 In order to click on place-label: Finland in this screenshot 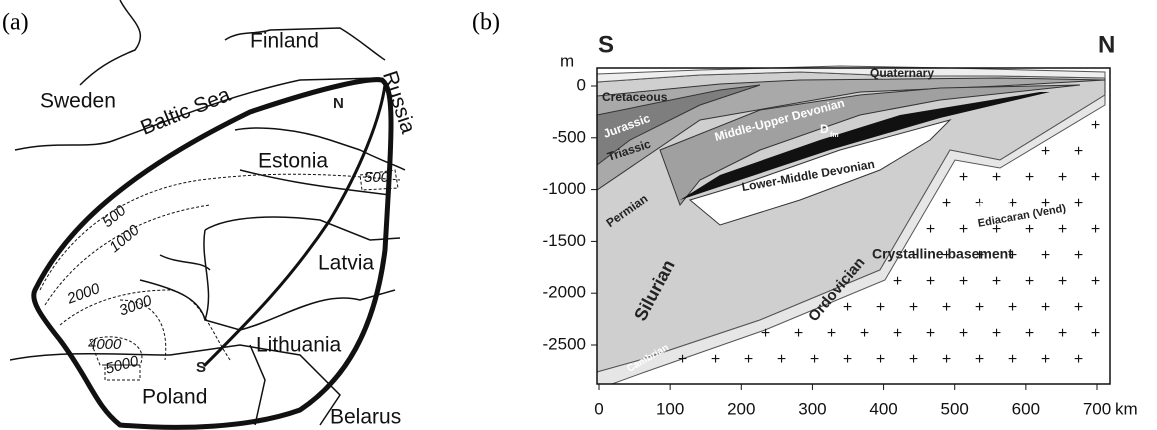, I will do `click(284, 41)`.